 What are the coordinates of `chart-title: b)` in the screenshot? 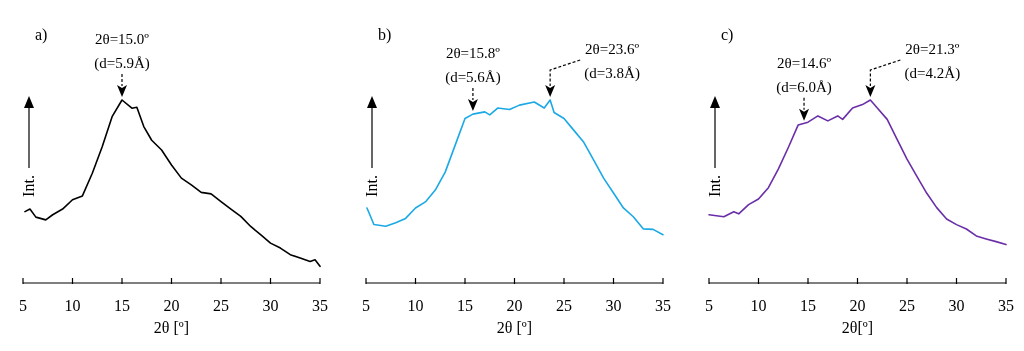 It's located at (385, 35).